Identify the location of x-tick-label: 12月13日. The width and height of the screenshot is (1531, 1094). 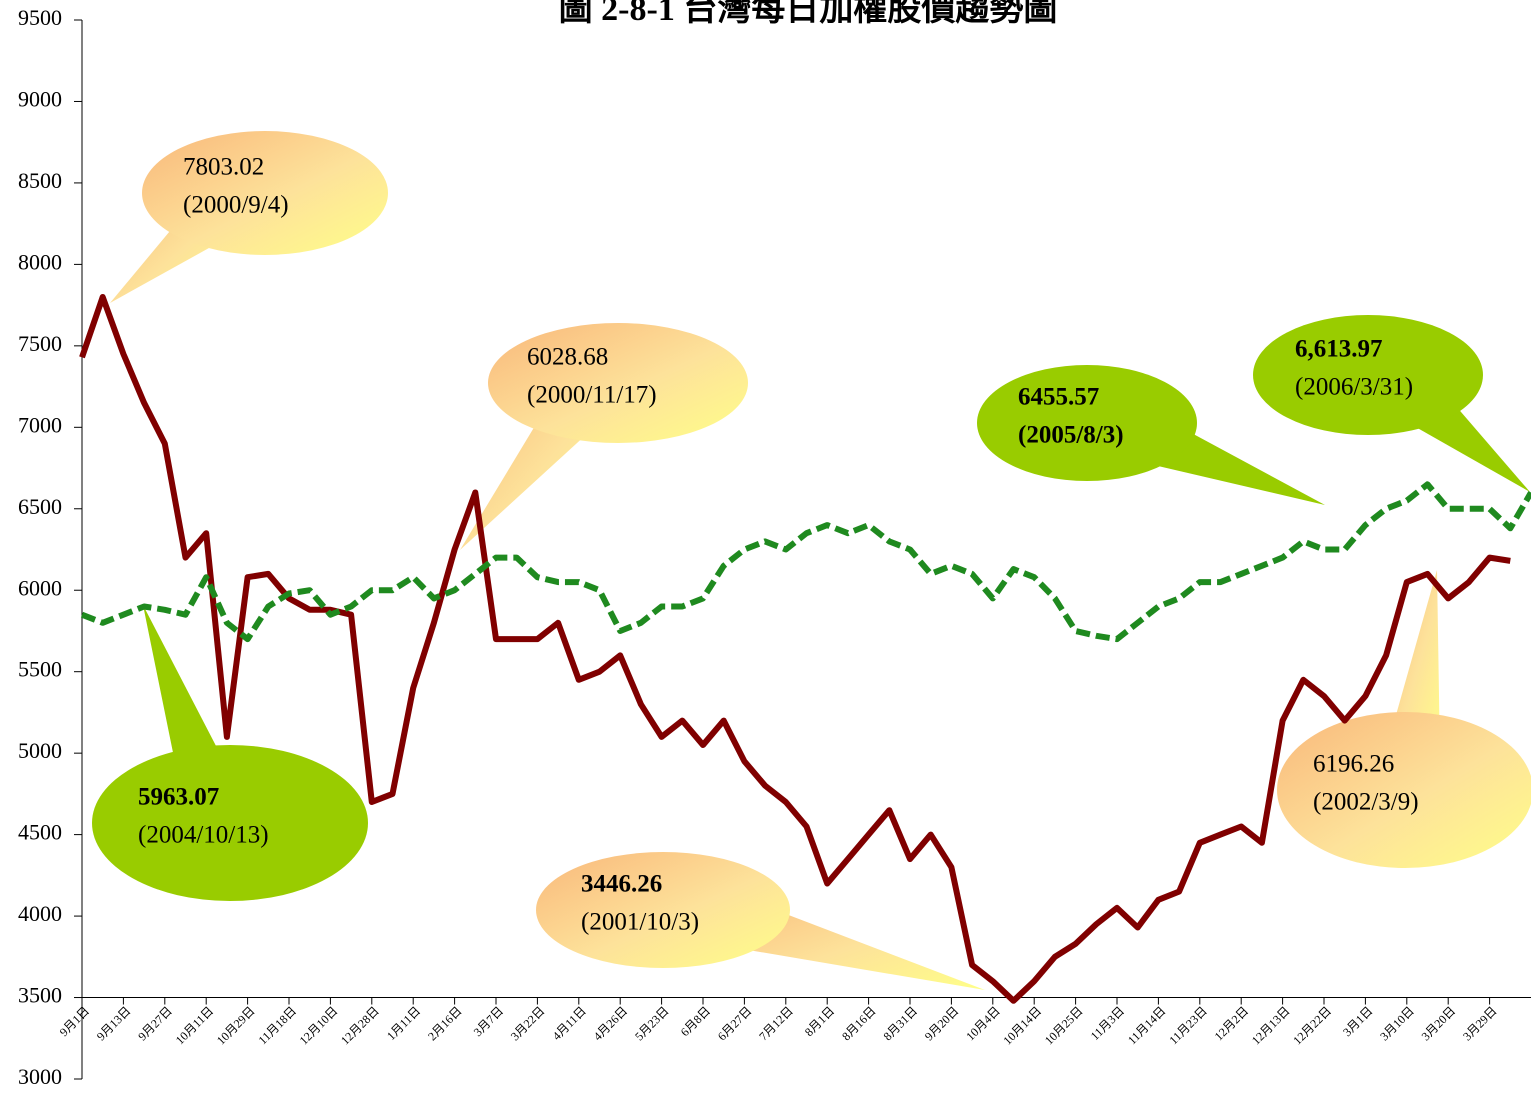
(1271, 1026).